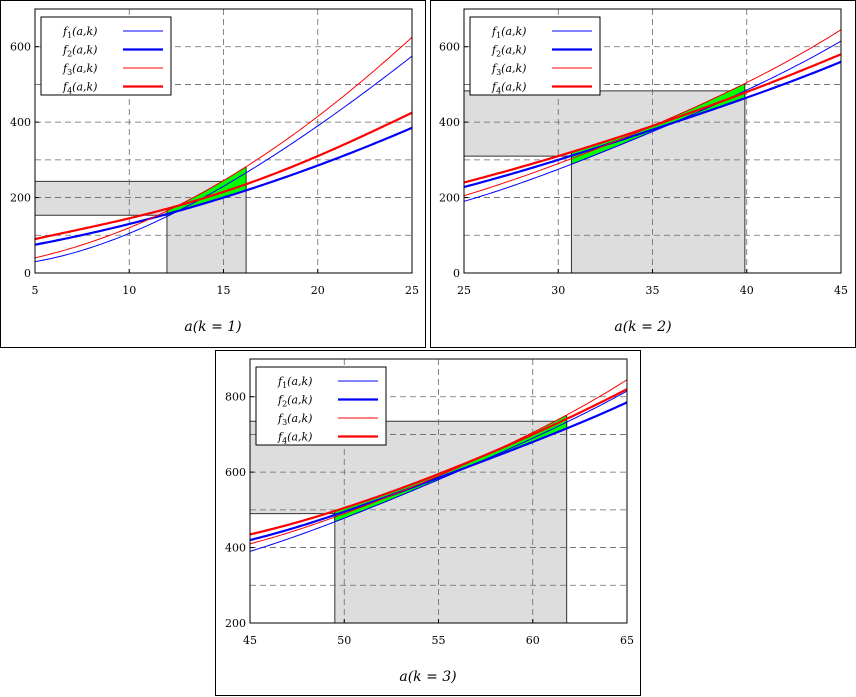 The image size is (856, 697). I want to click on chart-k1-caption: a(k = 1), so click(213, 327).